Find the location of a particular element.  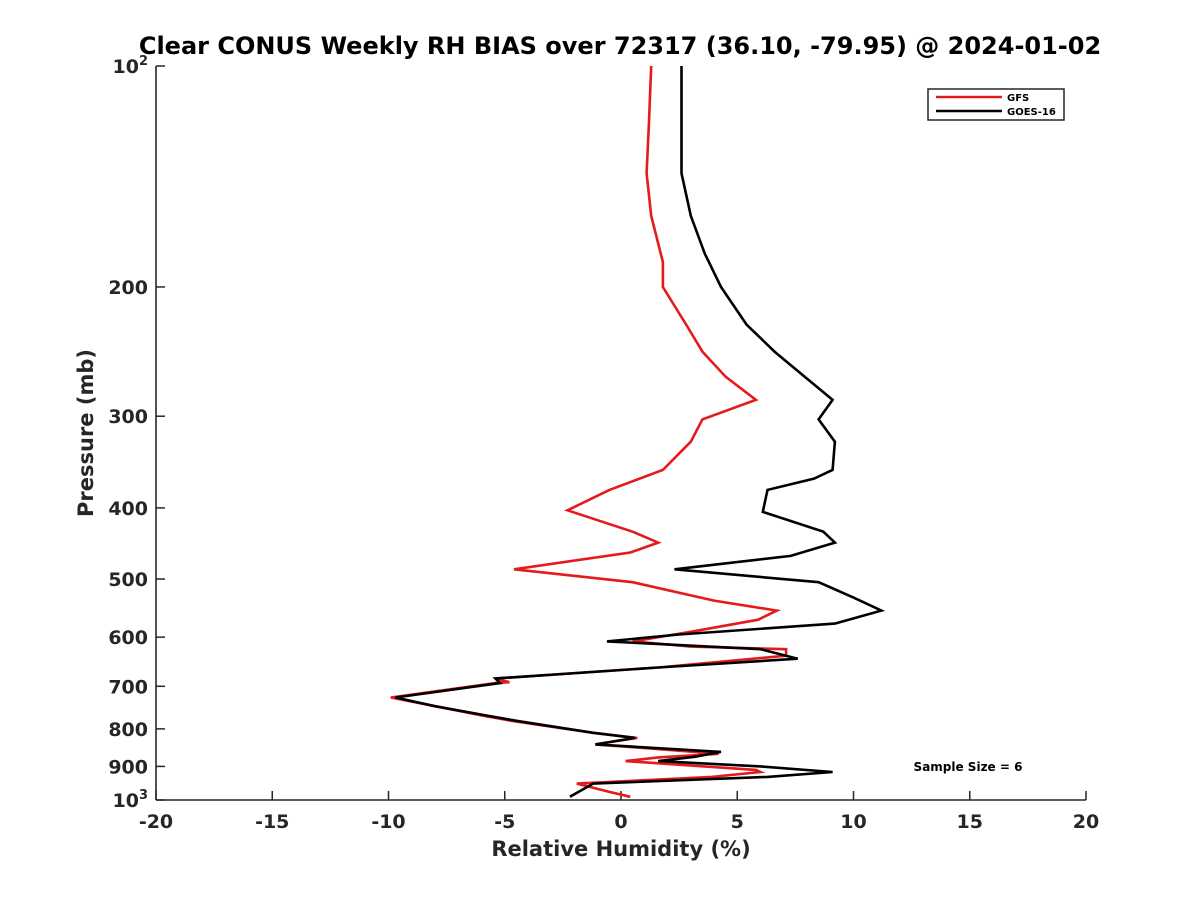

y-tick-label: 300 is located at coordinates (128, 417).